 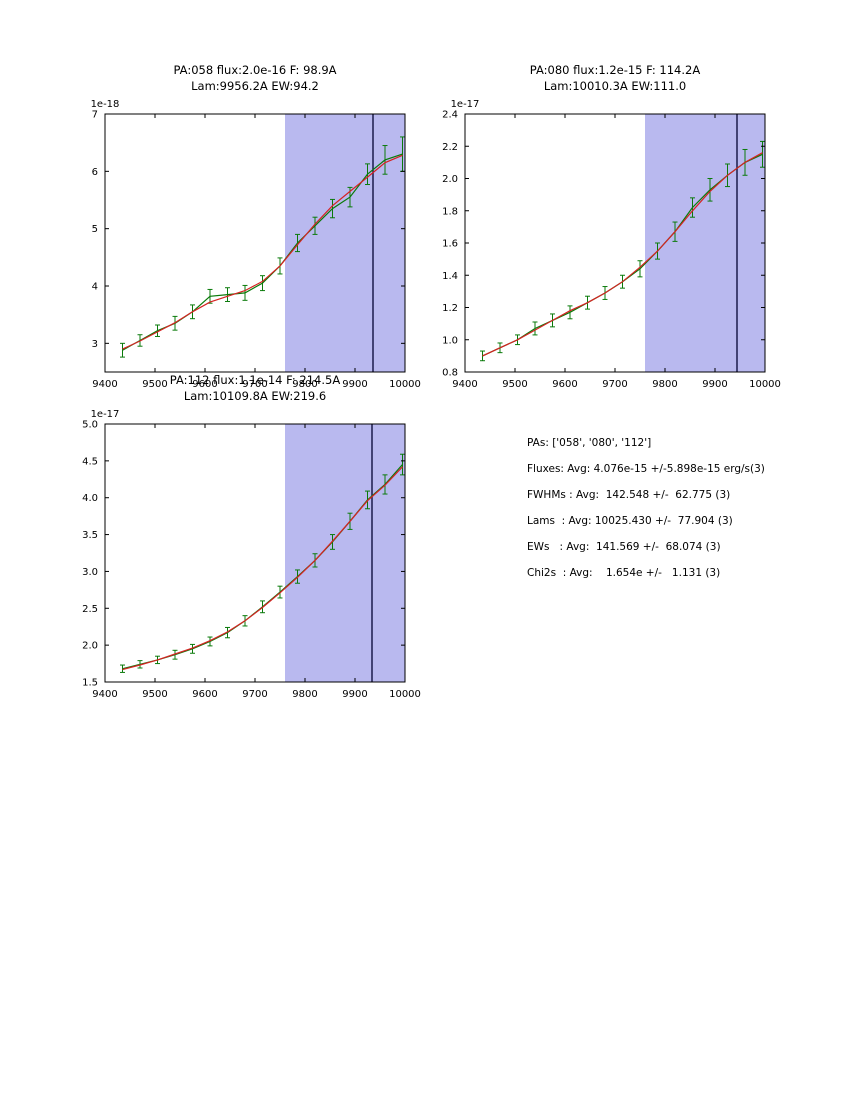 I want to click on plot-area-pa058: 9400 9500 9600 9700 9800 9900 10000 3 4 5 6 71e-18, so click(x=256, y=244).